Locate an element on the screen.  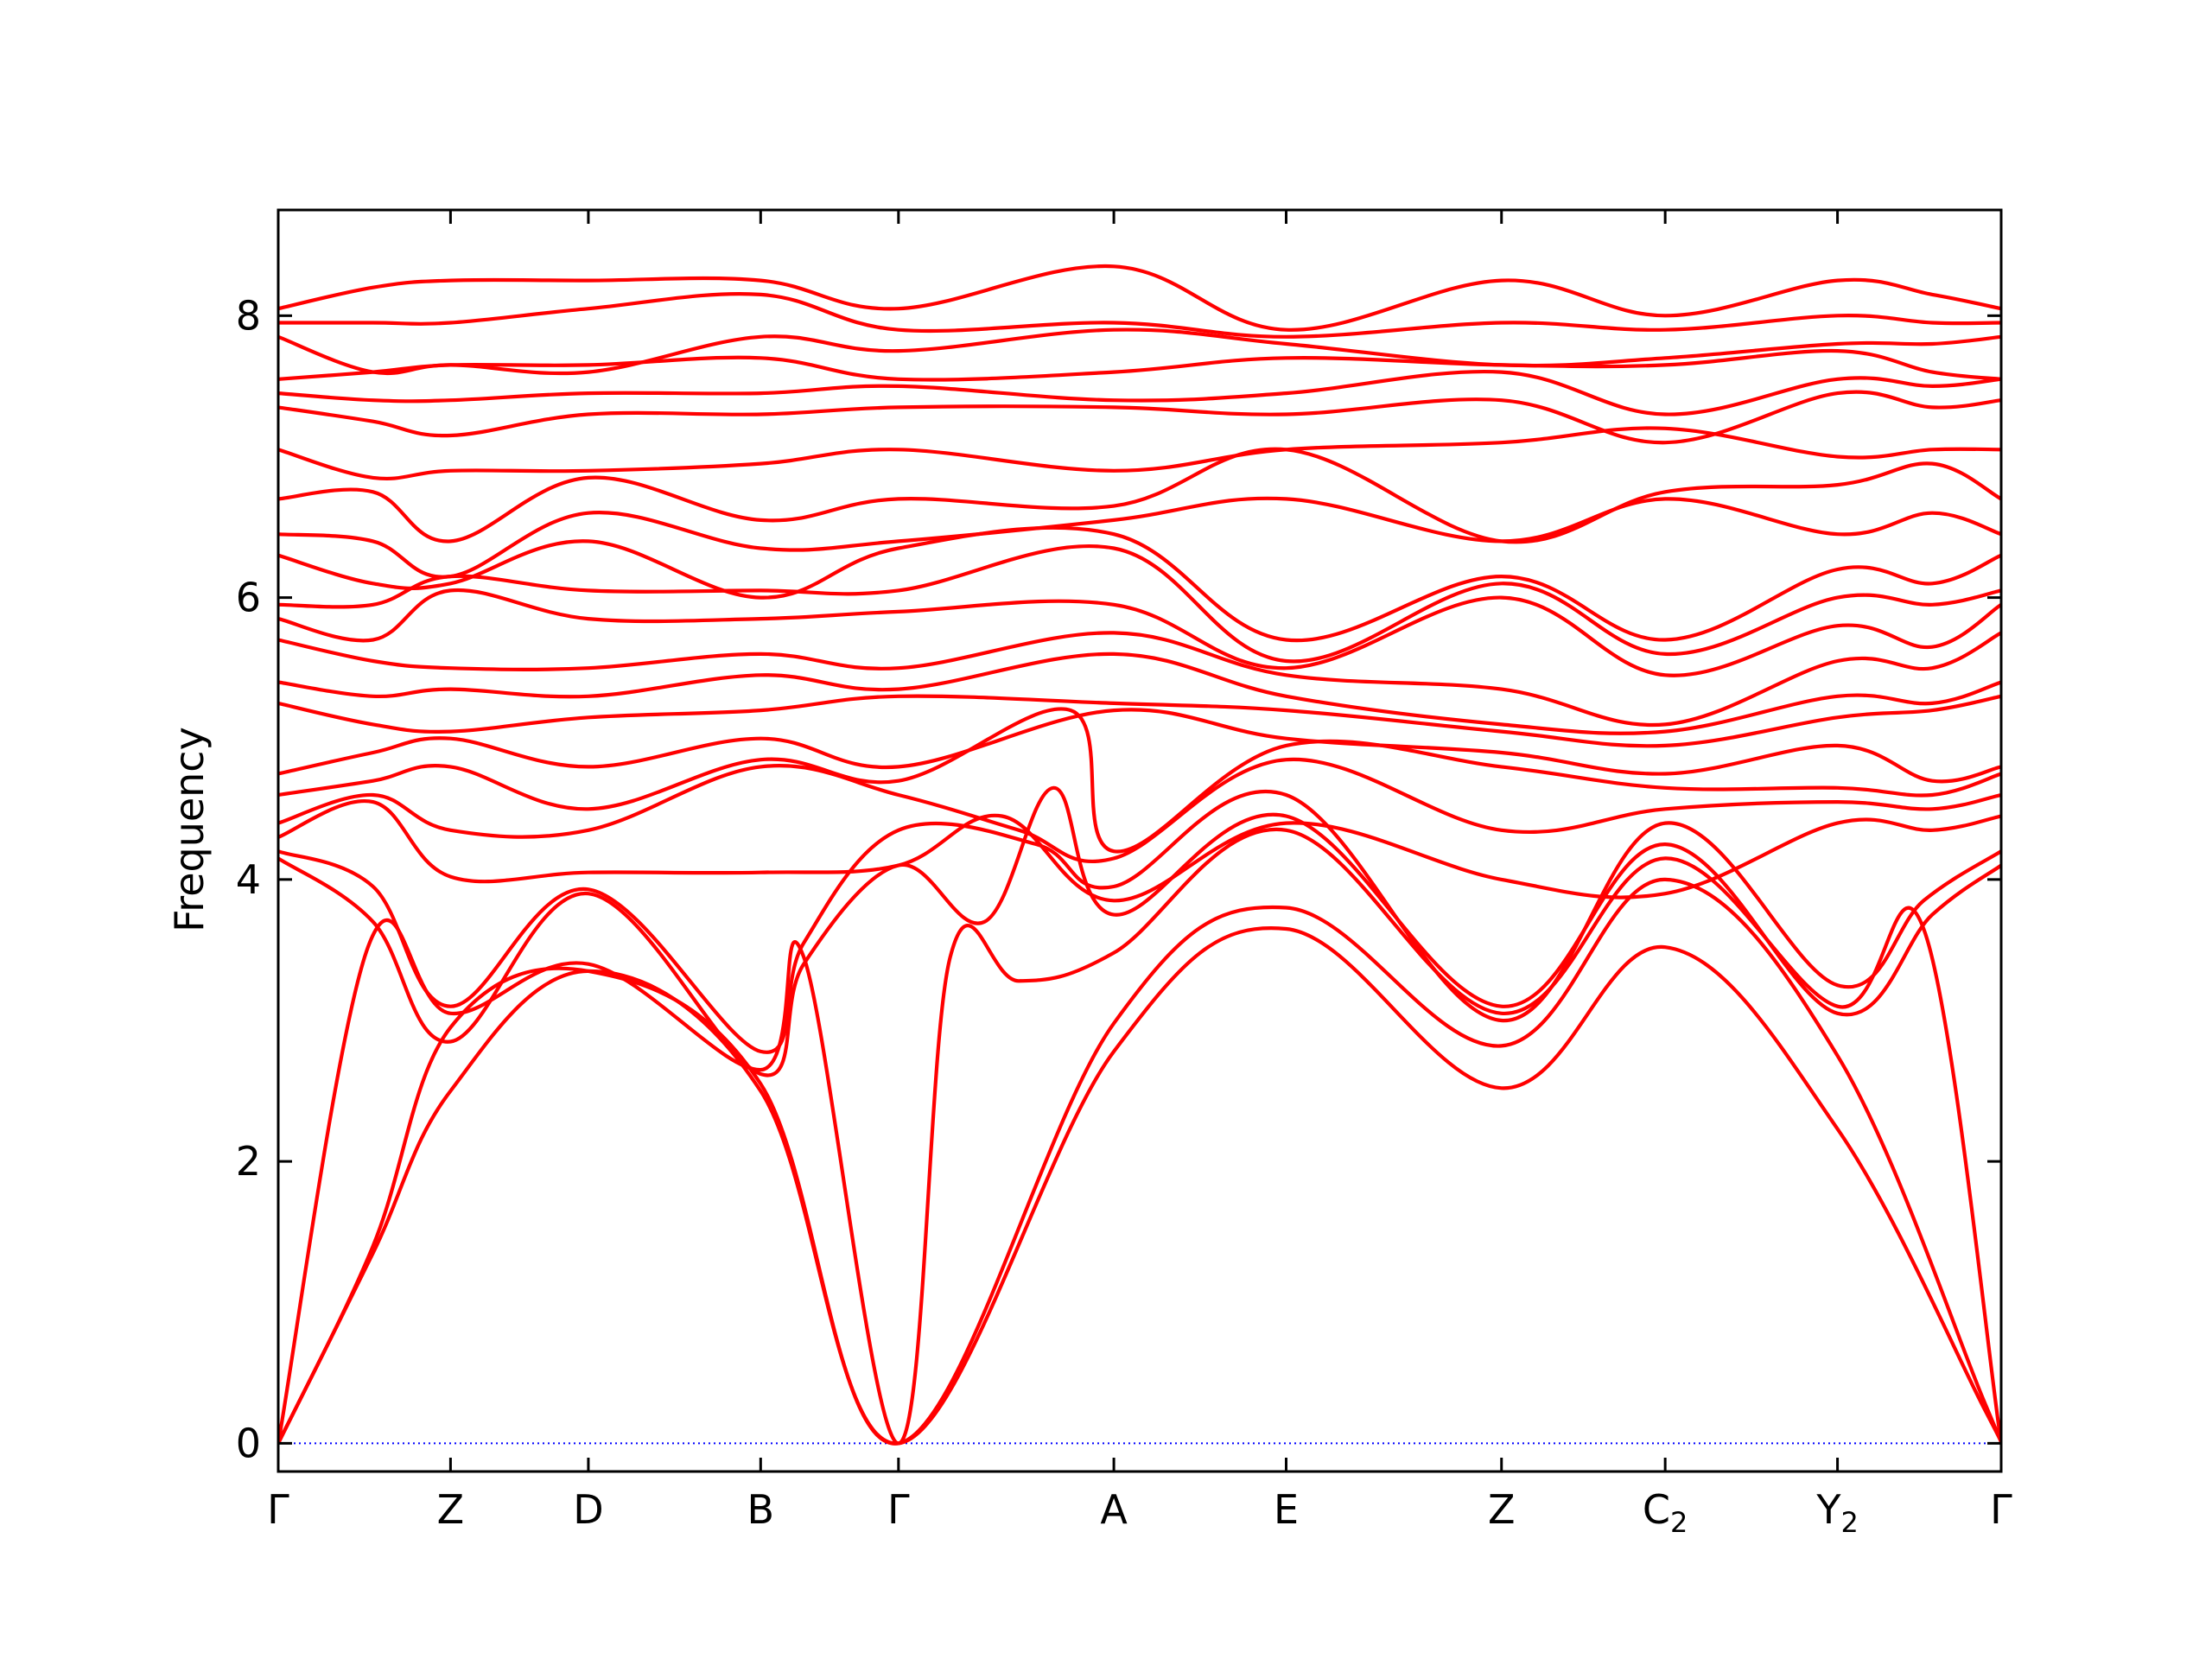
x-tick-label: C2 is located at coordinates (1665, 1512).